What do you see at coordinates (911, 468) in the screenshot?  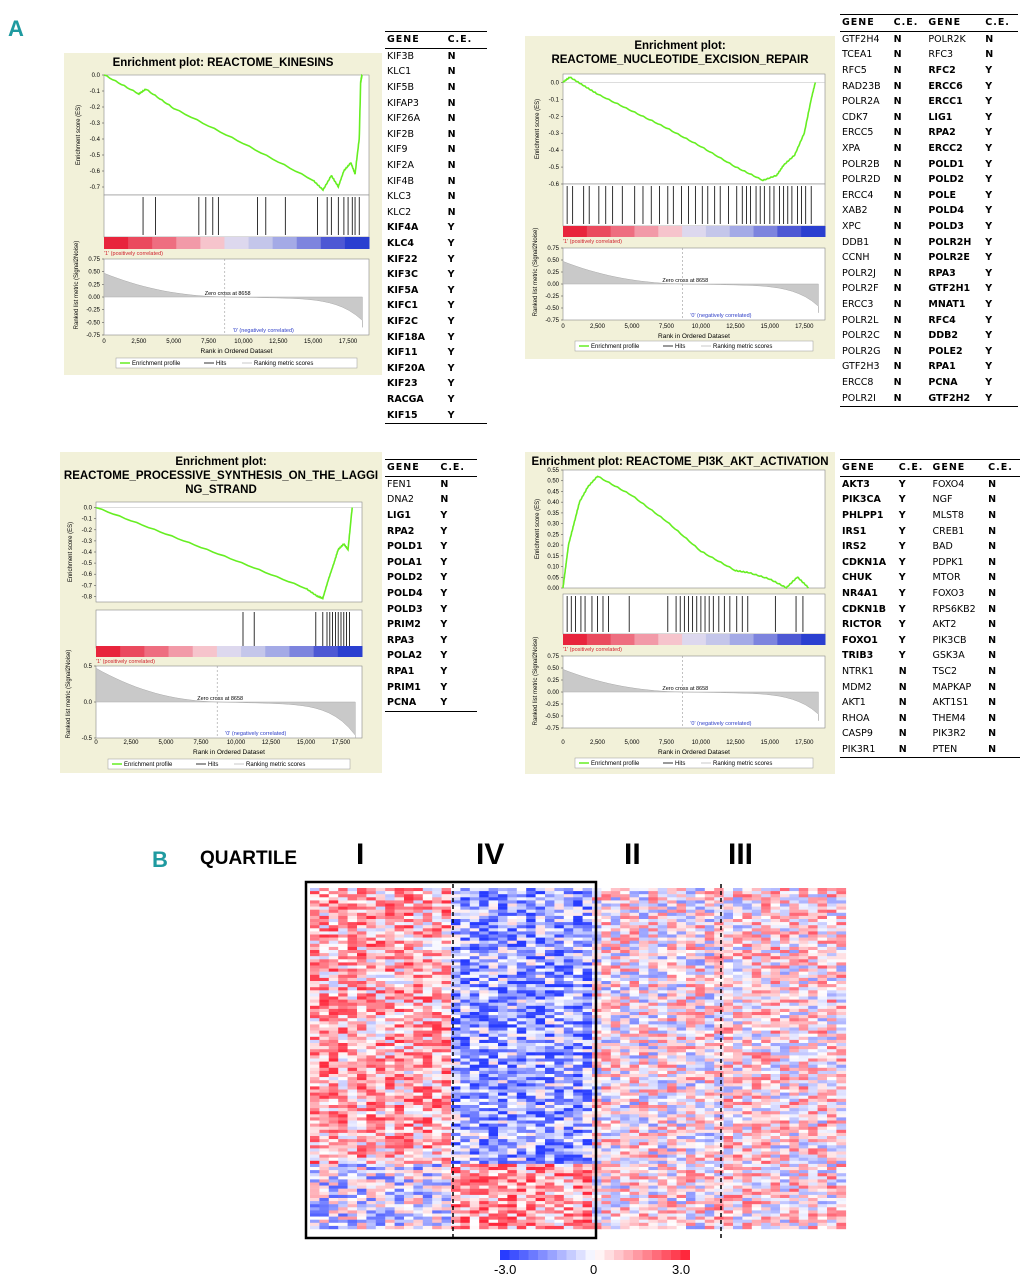 I see `gene-table-header-cell: C.E.` at bounding box center [911, 468].